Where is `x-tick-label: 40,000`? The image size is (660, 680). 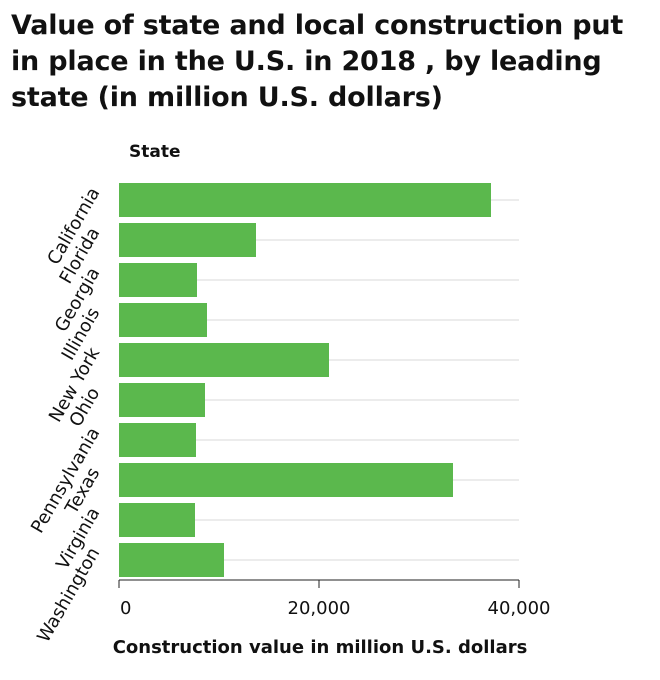 x-tick-label: 40,000 is located at coordinates (519, 608).